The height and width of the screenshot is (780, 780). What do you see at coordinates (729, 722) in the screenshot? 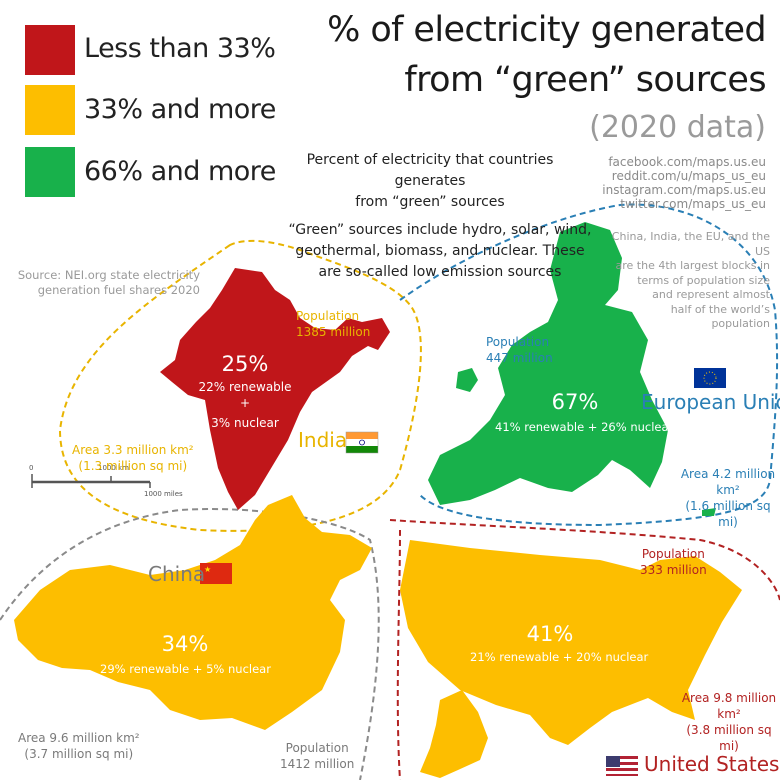
I see `usa-area: Area 9.8 million km² (3.8 million sq mi)` at bounding box center [729, 722].